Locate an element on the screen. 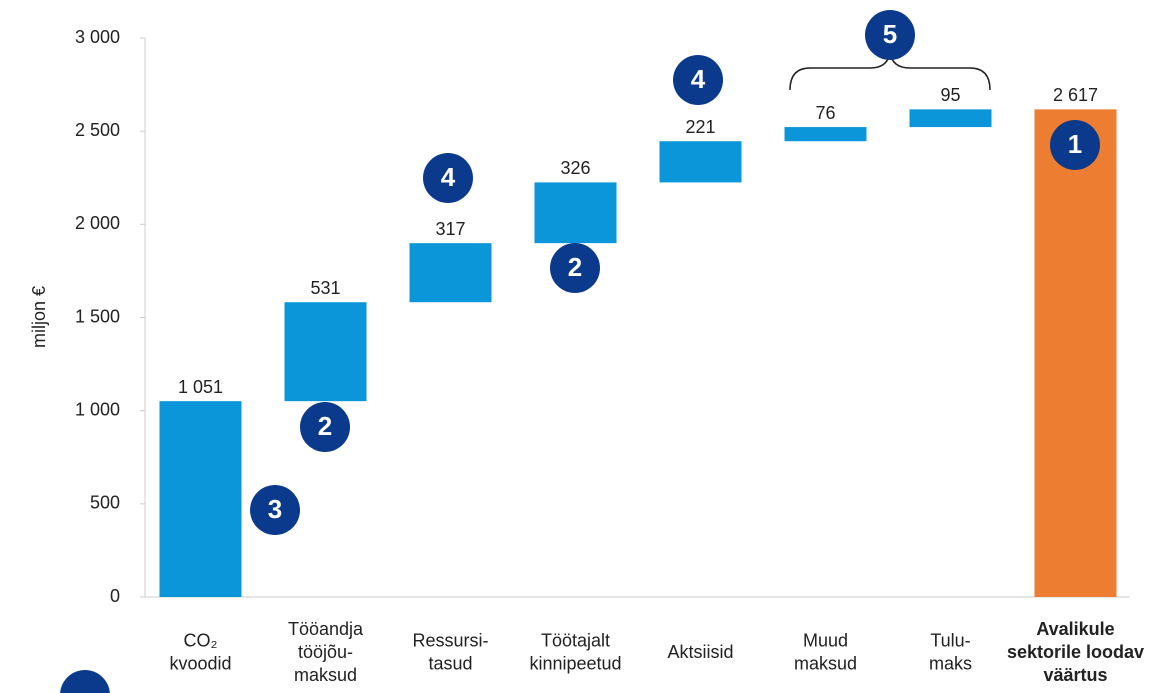  value-label: 1 051 is located at coordinates (200, 387).